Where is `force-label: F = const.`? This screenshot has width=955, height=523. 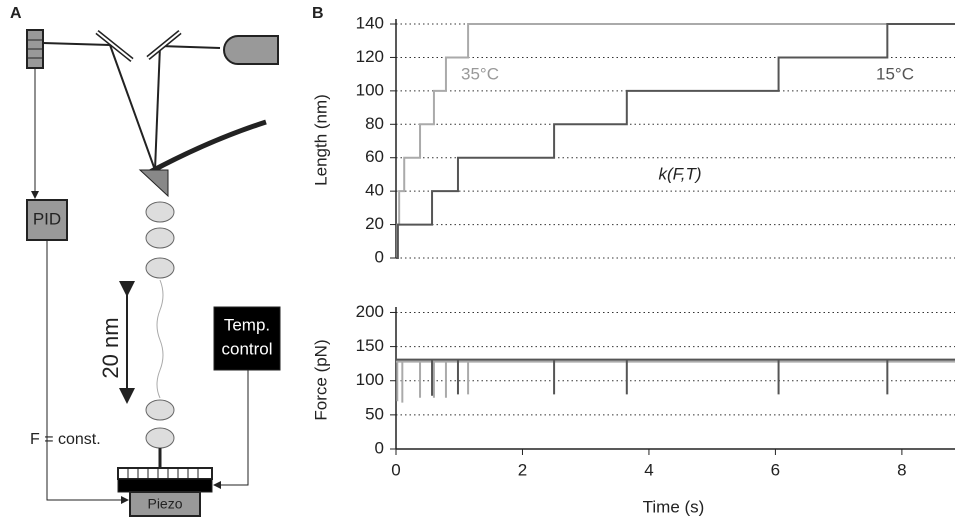 force-label: F = const. is located at coordinates (65, 439).